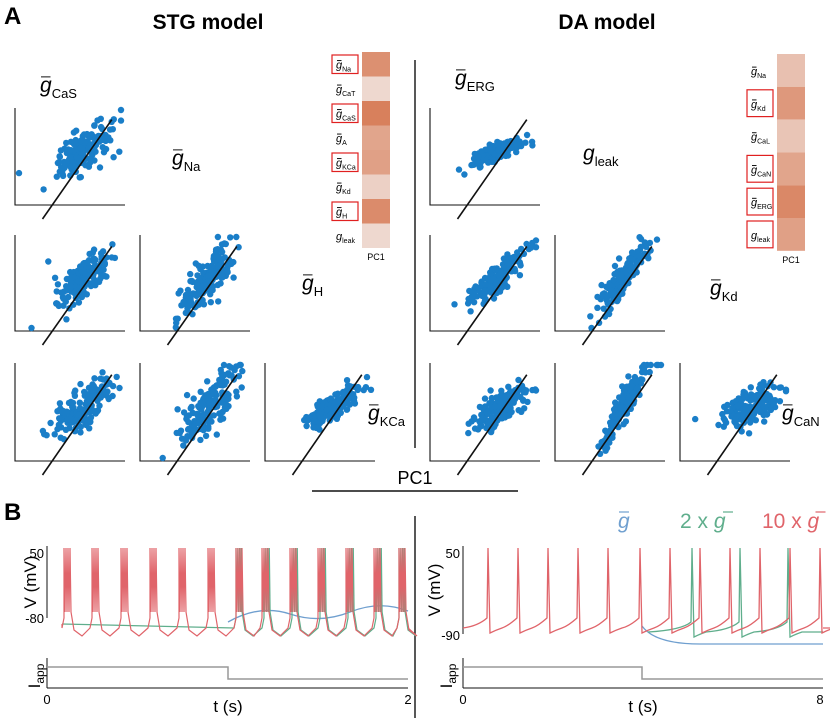  I want to click on stg-heat-label-na: gNa, so click(343, 66).